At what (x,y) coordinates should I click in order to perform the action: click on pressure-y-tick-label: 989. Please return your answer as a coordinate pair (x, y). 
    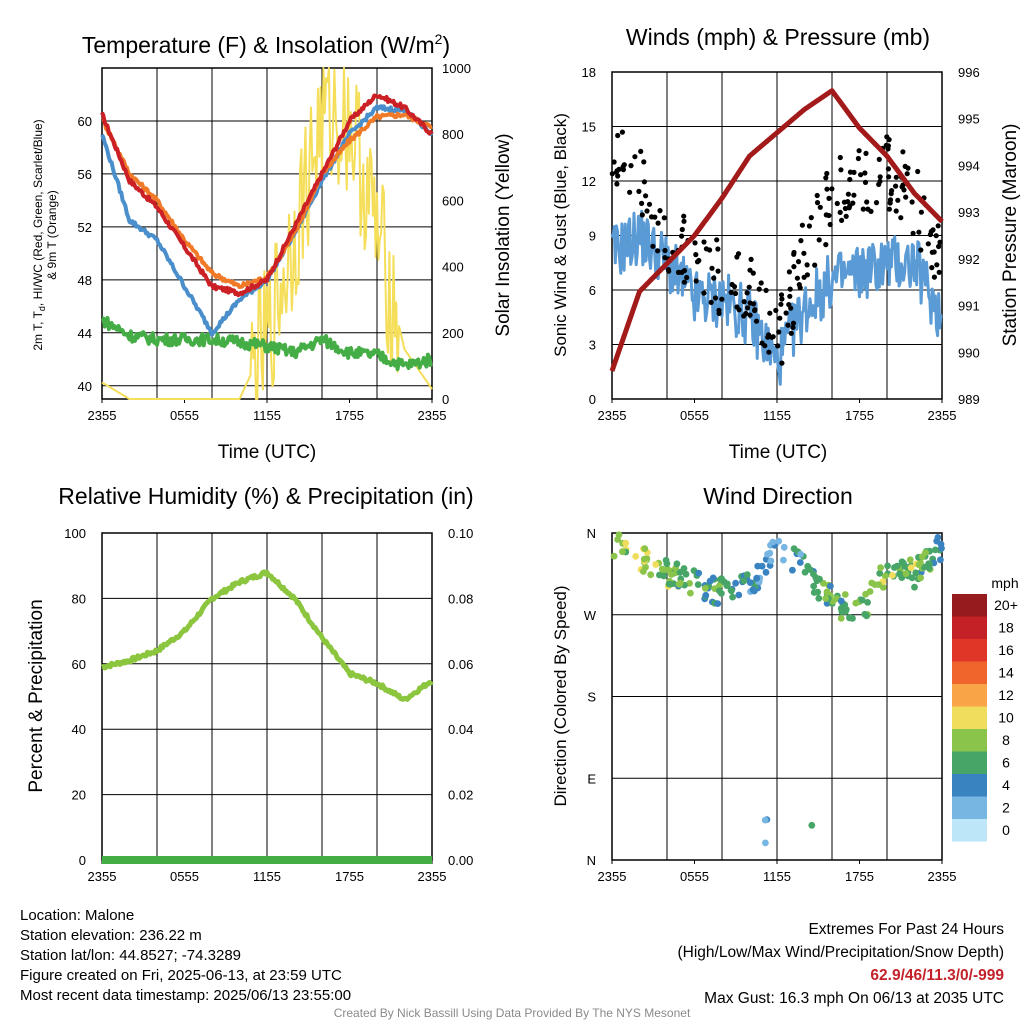
    Looking at the image, I should click on (969, 399).